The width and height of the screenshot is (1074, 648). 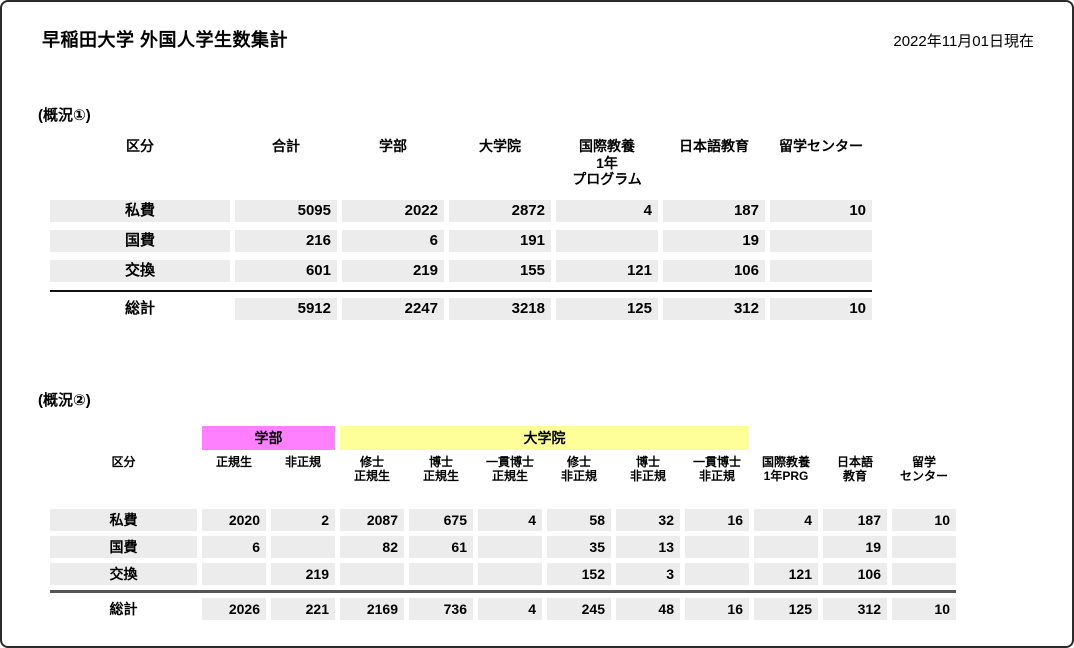 What do you see at coordinates (714, 146) in the screenshot?
I see `column-header: 日本語教育` at bounding box center [714, 146].